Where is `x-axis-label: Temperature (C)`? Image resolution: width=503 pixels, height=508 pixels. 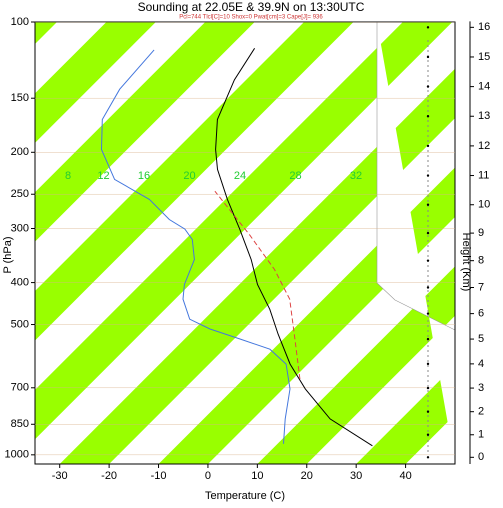 x-axis-label: Temperature (C) is located at coordinates (245, 496).